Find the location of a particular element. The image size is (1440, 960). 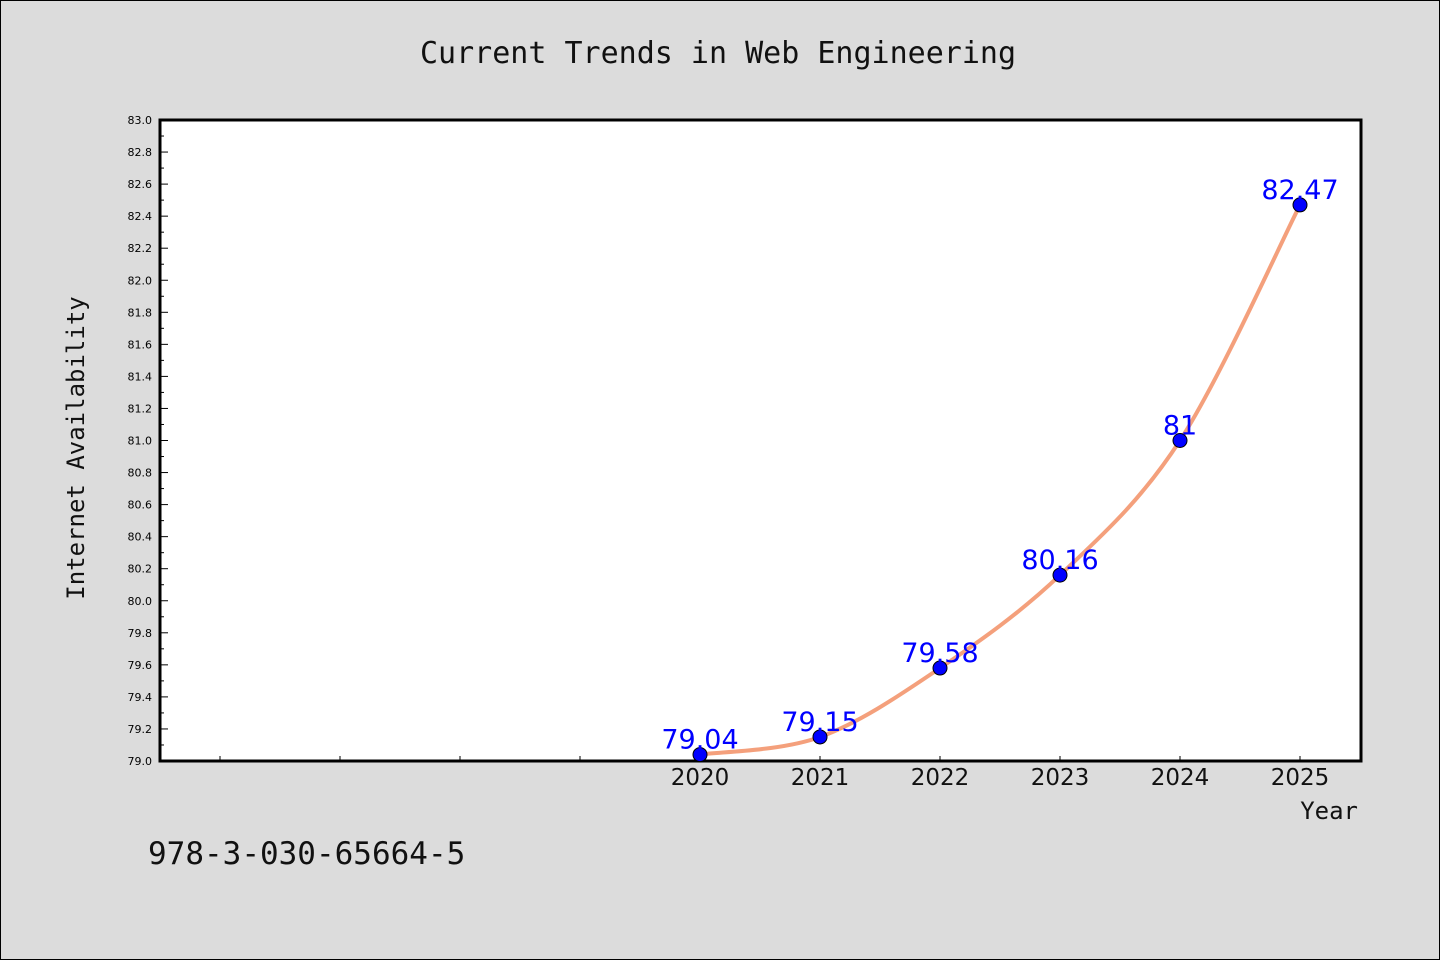

y-tick-label: 81.8 is located at coordinates (140, 312).